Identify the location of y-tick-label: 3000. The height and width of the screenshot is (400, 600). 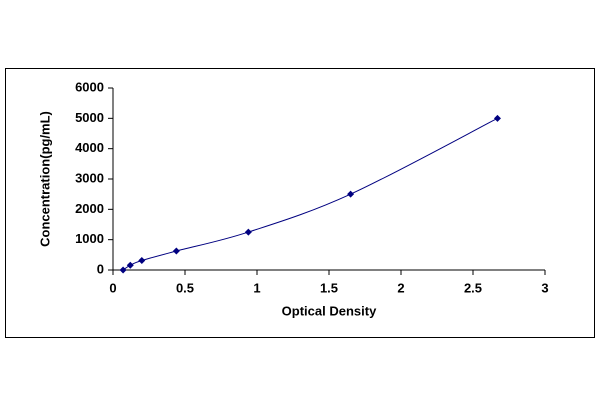
(89, 177).